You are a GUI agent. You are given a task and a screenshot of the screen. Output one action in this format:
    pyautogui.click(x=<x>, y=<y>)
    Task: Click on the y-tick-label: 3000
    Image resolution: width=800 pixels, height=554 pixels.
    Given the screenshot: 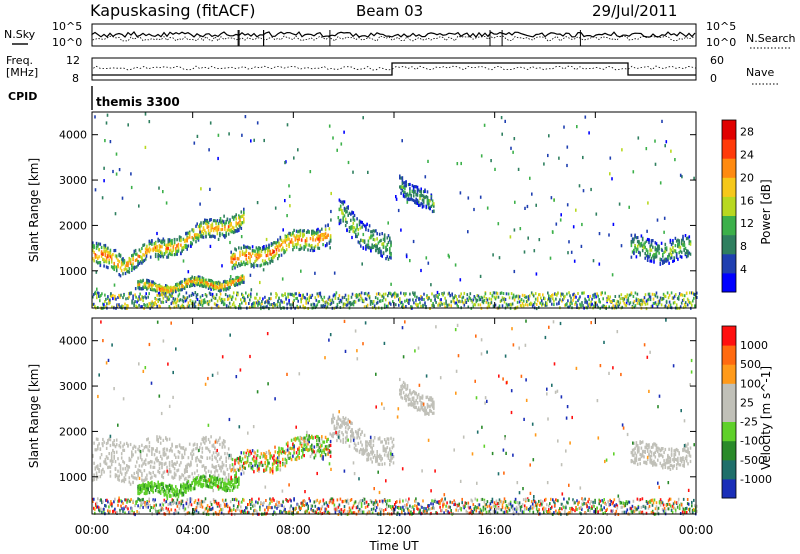 What is the action you would take?
    pyautogui.click(x=73, y=180)
    